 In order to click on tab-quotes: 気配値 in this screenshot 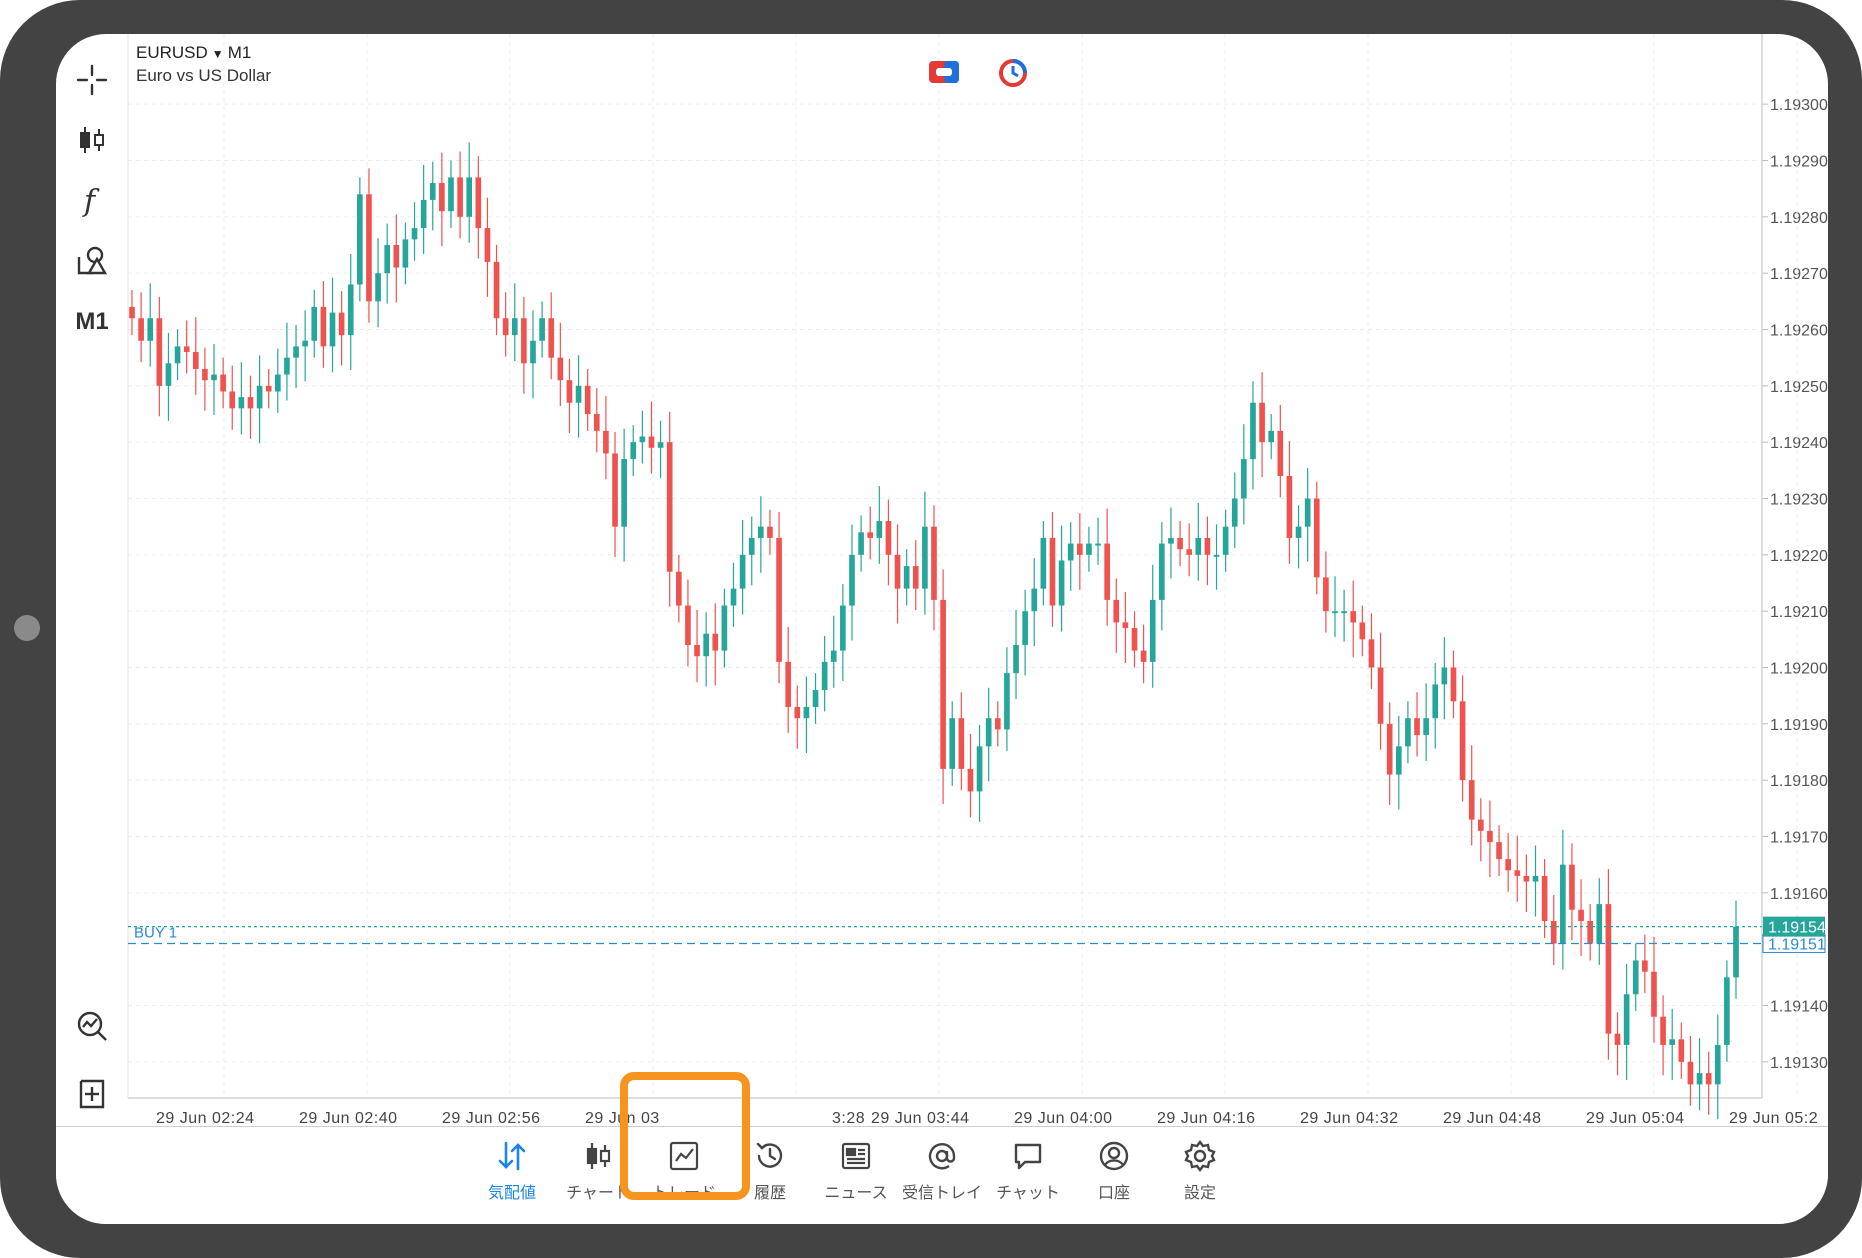, I will do `click(512, 1175)`.